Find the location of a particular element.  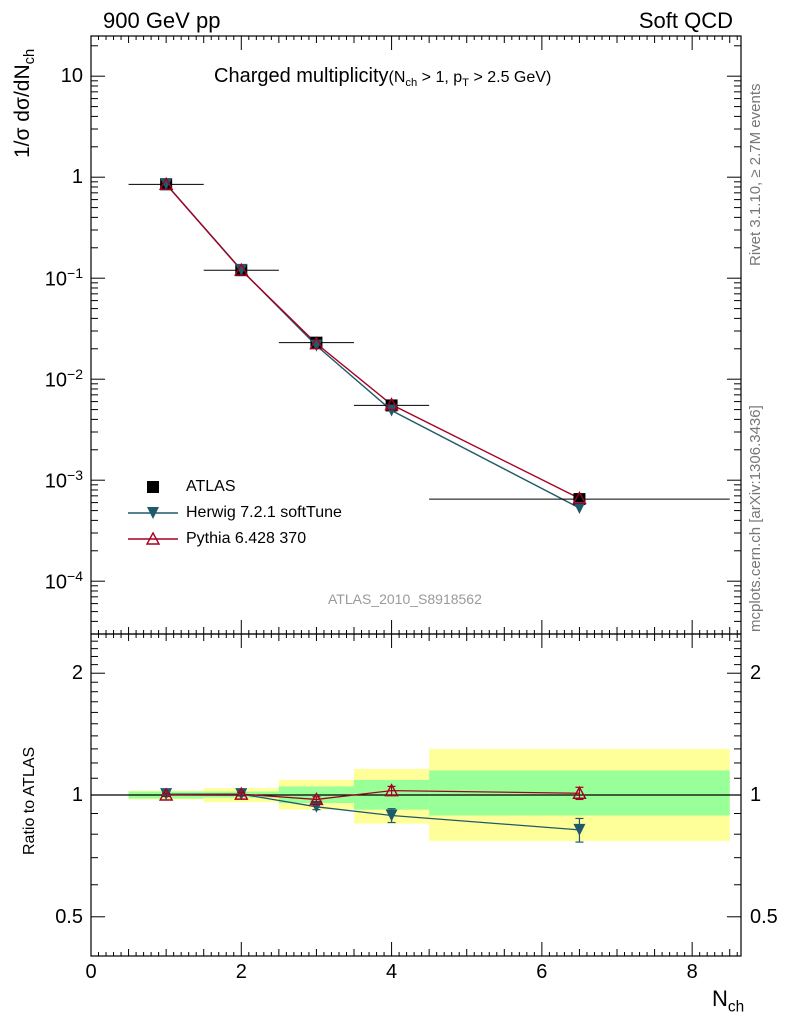

bot-xtick-label-4: 8 is located at coordinates (692, 972).